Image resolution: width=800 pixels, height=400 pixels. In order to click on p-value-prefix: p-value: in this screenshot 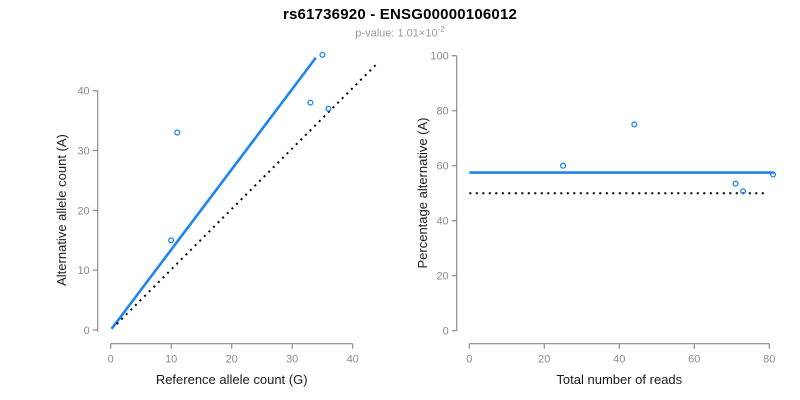, I will do `click(376, 33)`.